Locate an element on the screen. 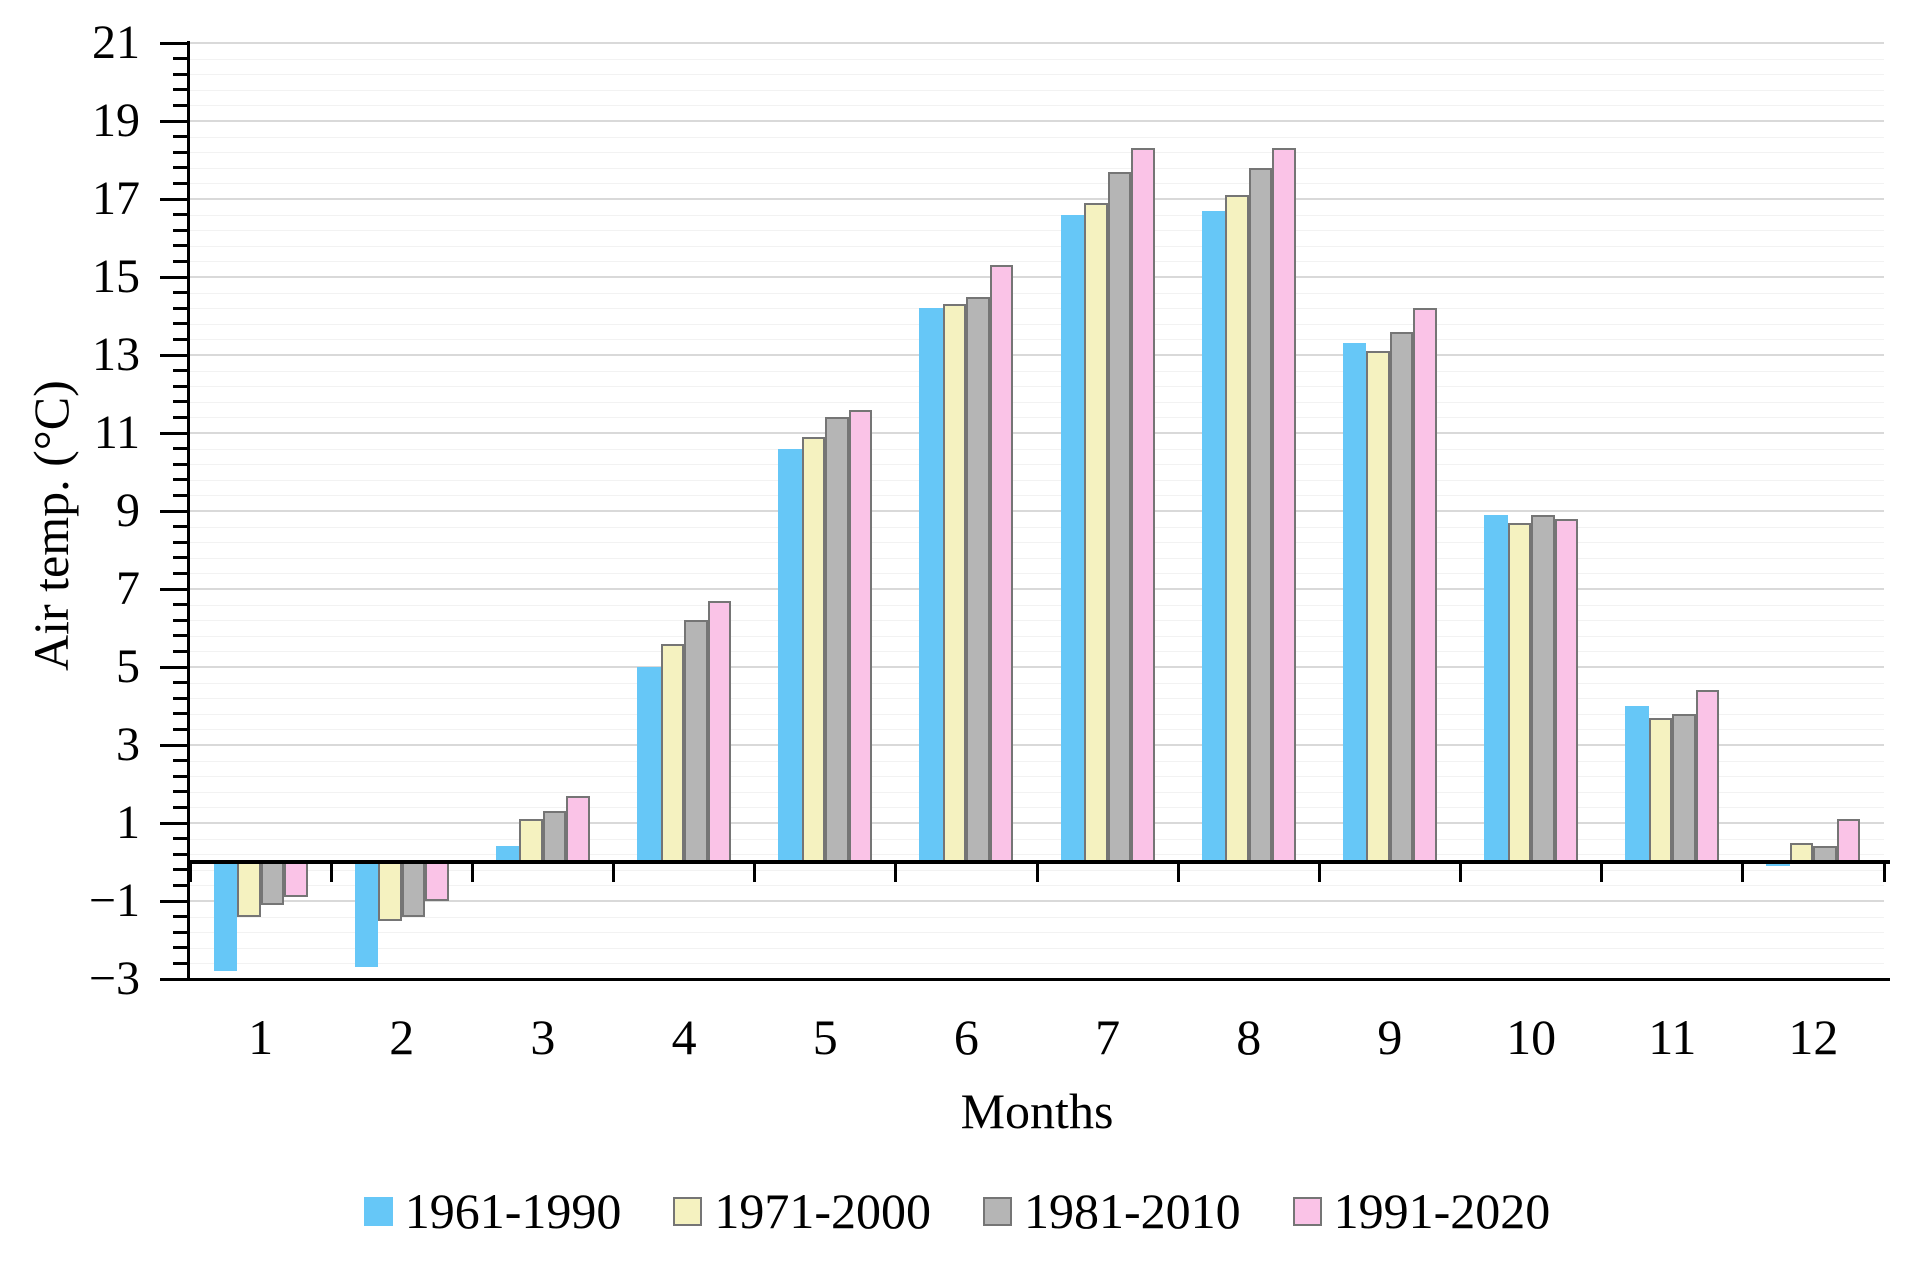  x-tick-label-month-3: 3 is located at coordinates (543, 1037).